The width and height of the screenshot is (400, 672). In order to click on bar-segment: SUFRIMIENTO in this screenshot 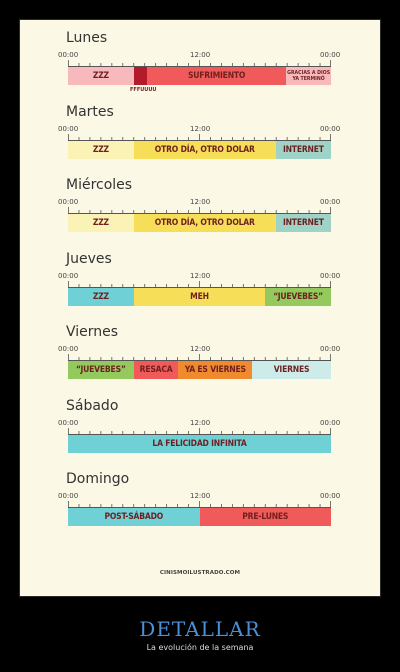, I will do `click(216, 76)`.